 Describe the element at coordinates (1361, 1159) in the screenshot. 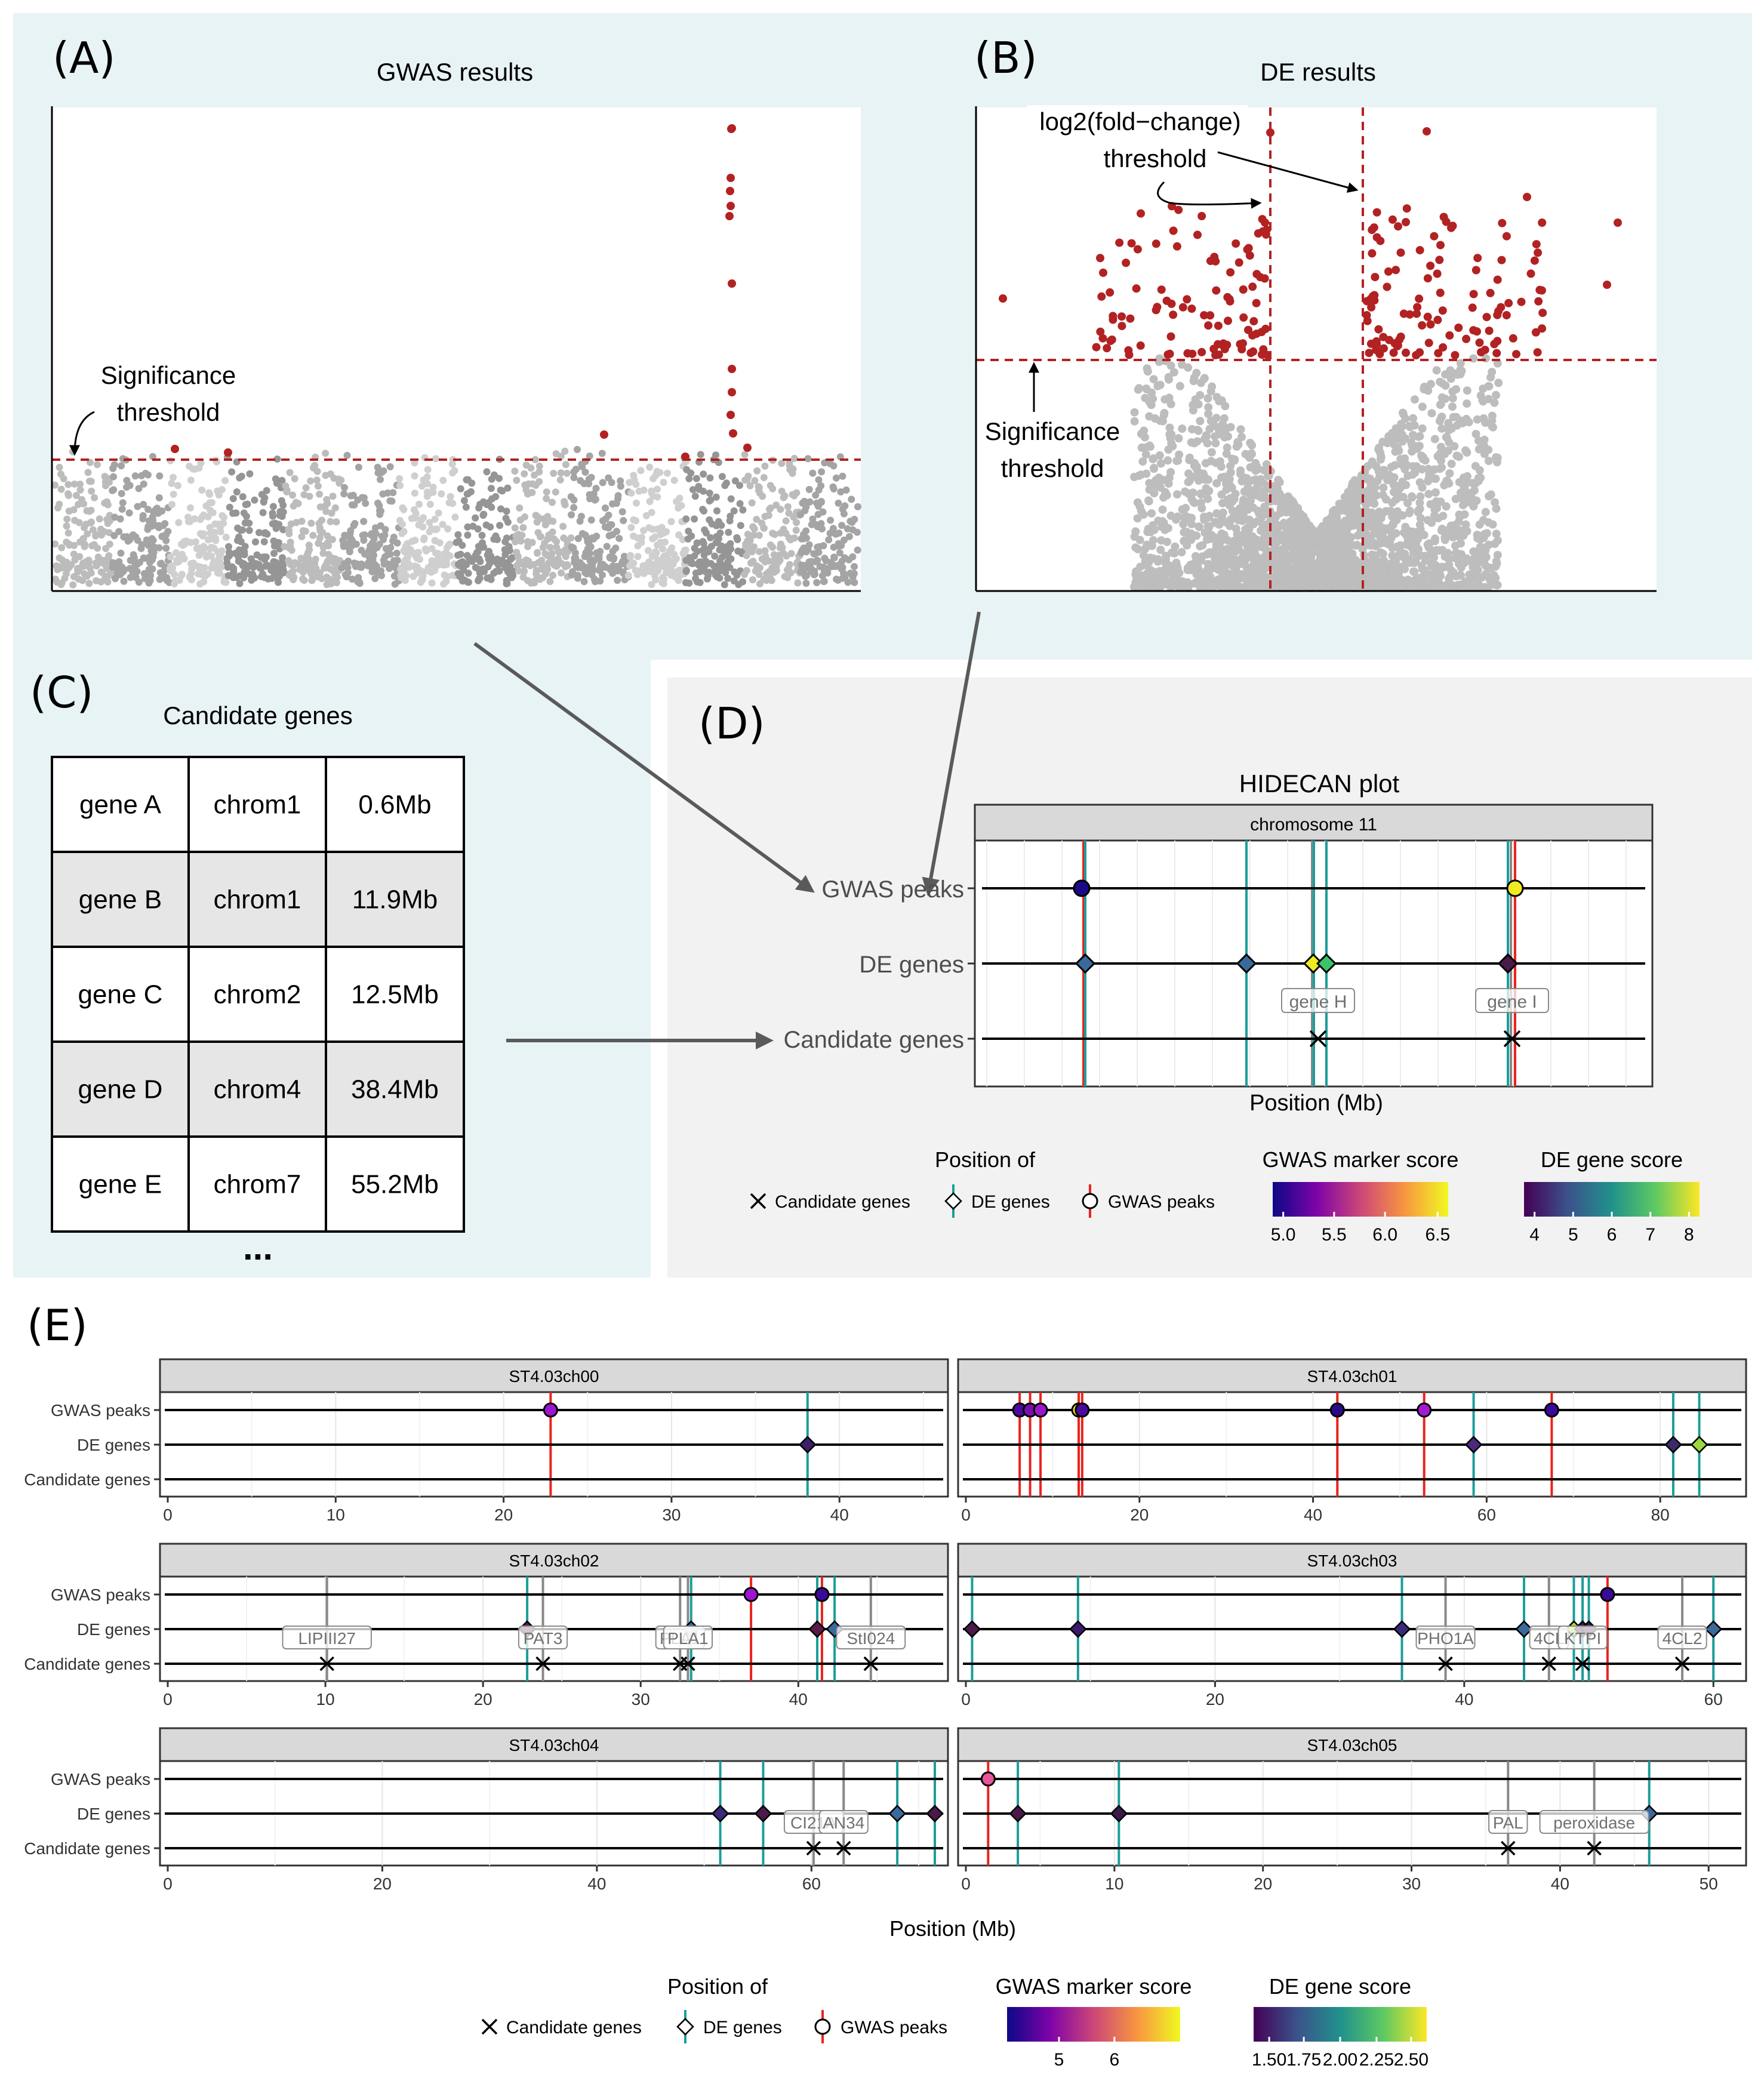

I see `legend-colorbar-title: GWAS marker score` at that location.